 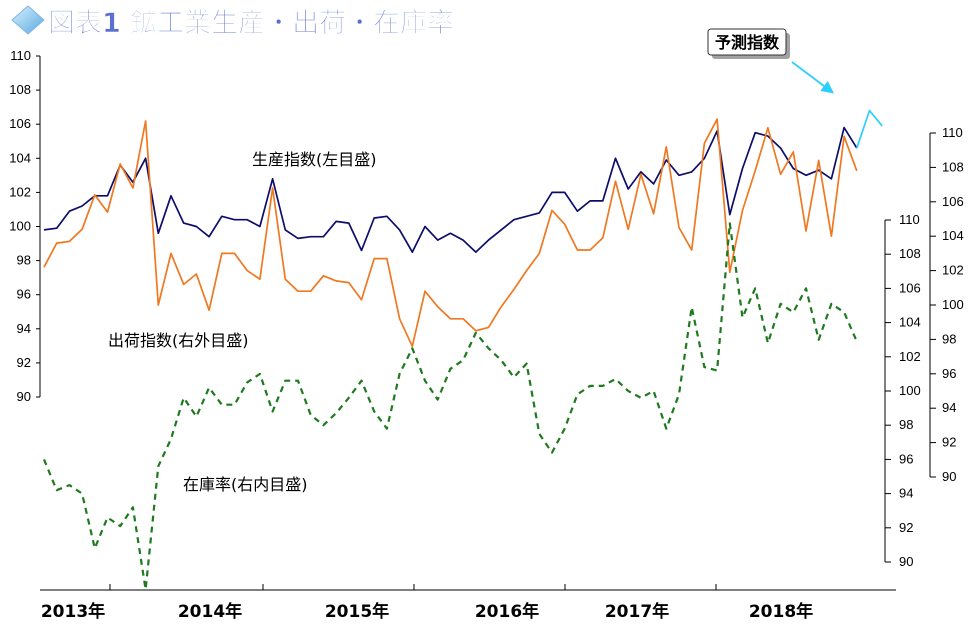 I want to click on left-tick-label: 104, so click(x=20, y=157).